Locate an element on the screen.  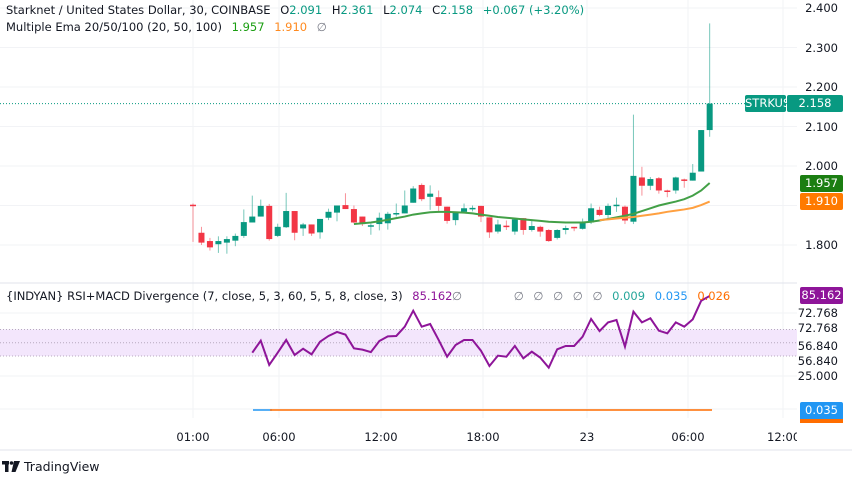
rsi-band-lines is located at coordinates (398, 342).